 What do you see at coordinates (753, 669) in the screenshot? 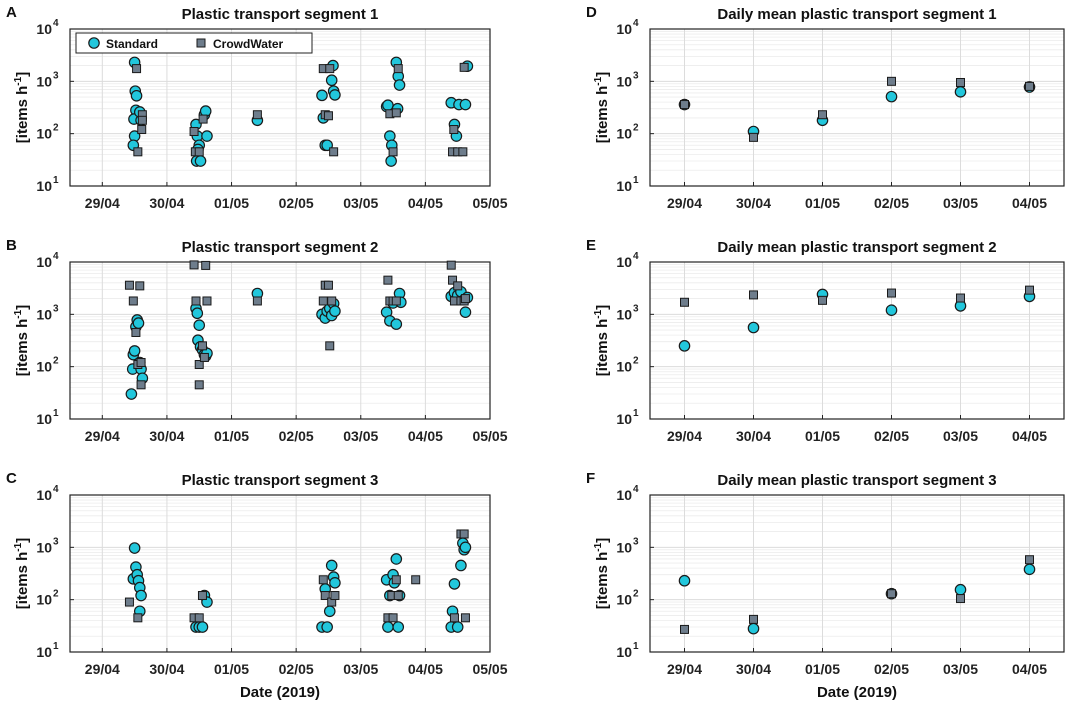
I see `x-tick-label: 30/04` at bounding box center [753, 669].